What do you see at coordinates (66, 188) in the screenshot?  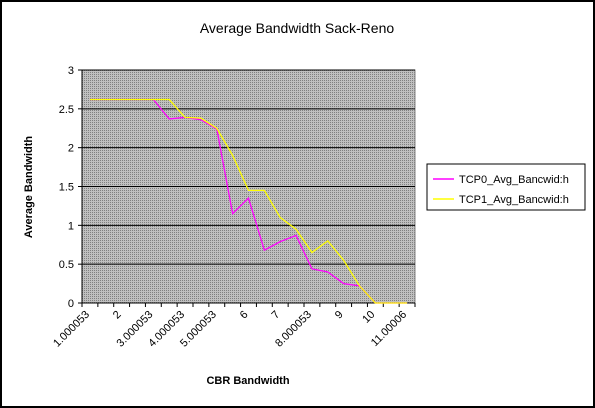 I see `y-tick-label: 1.5` at bounding box center [66, 188].